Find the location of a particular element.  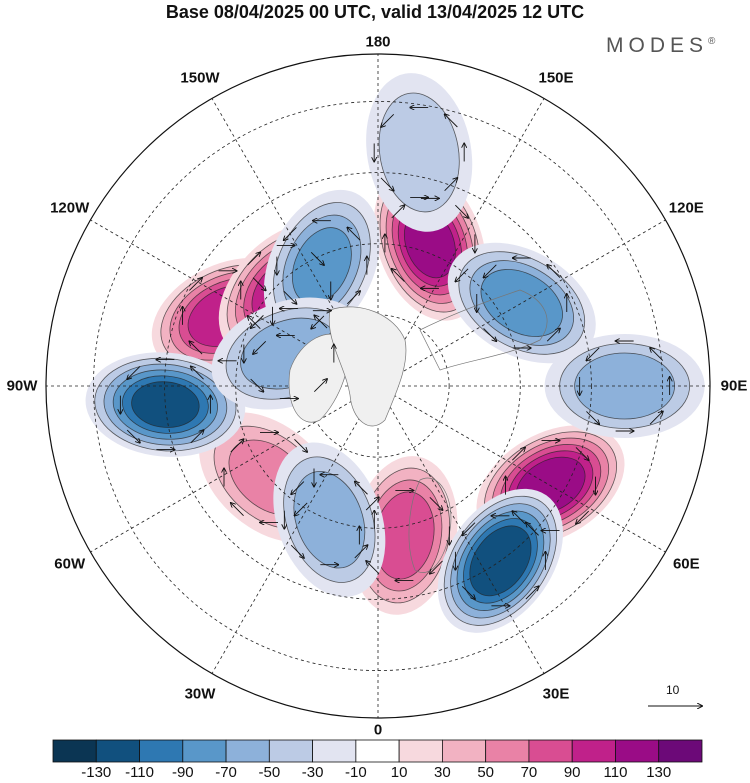

longitude-label-30w: 30W is located at coordinates (200, 694).